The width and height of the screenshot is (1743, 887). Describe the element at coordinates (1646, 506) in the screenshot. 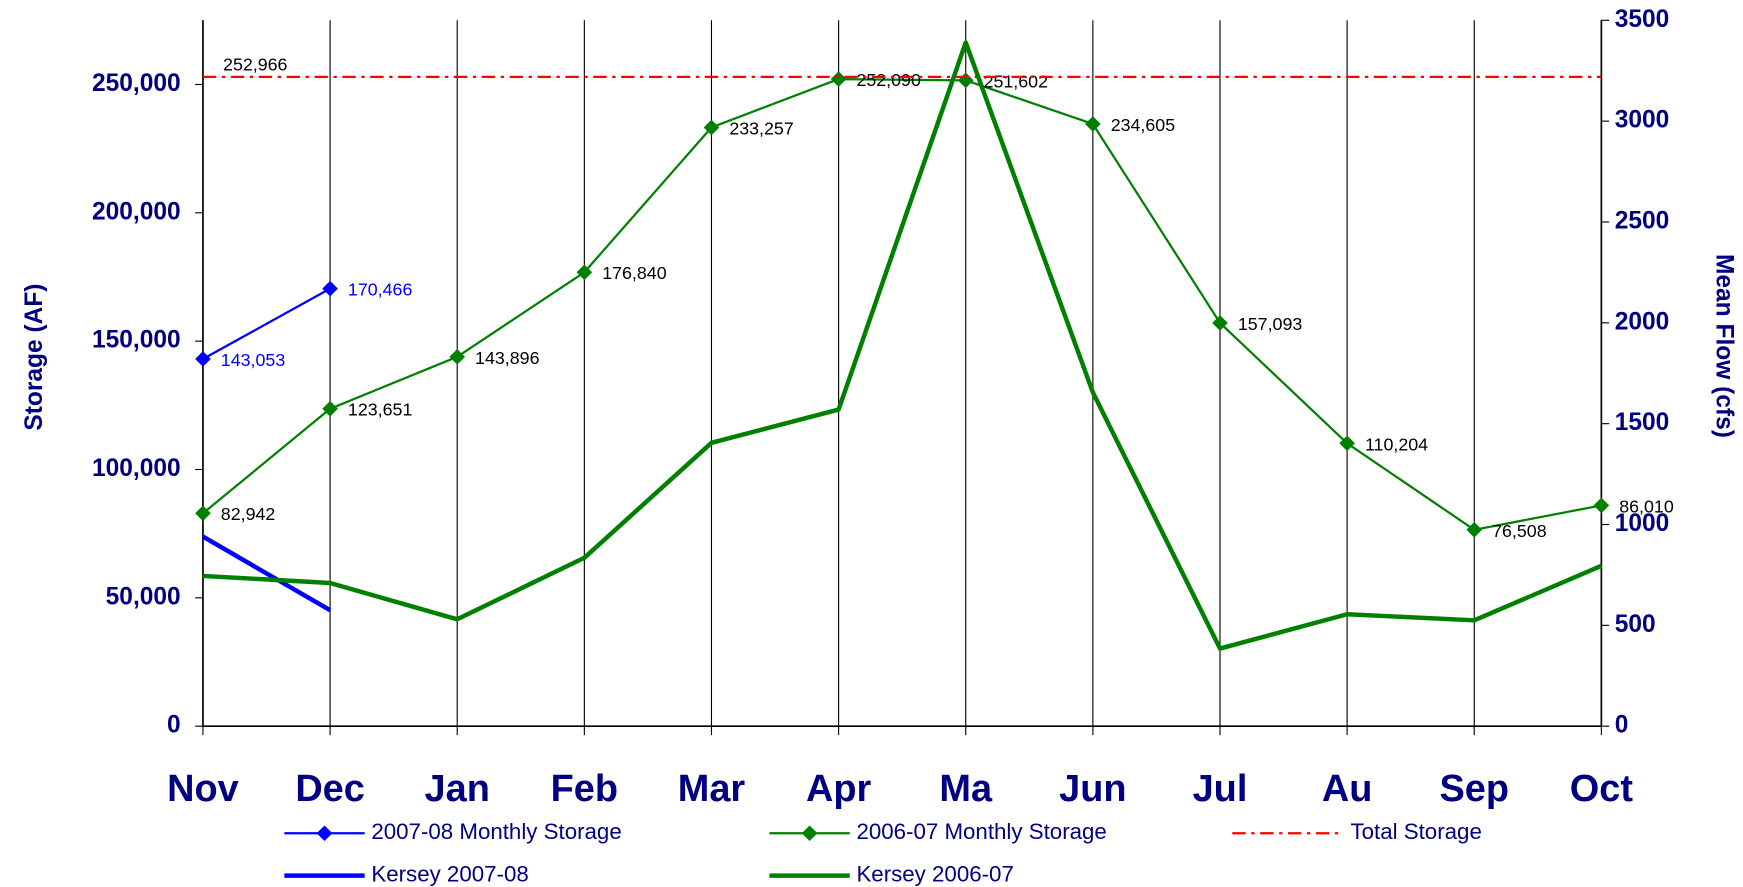

I see `data-label: 86,010` at that location.